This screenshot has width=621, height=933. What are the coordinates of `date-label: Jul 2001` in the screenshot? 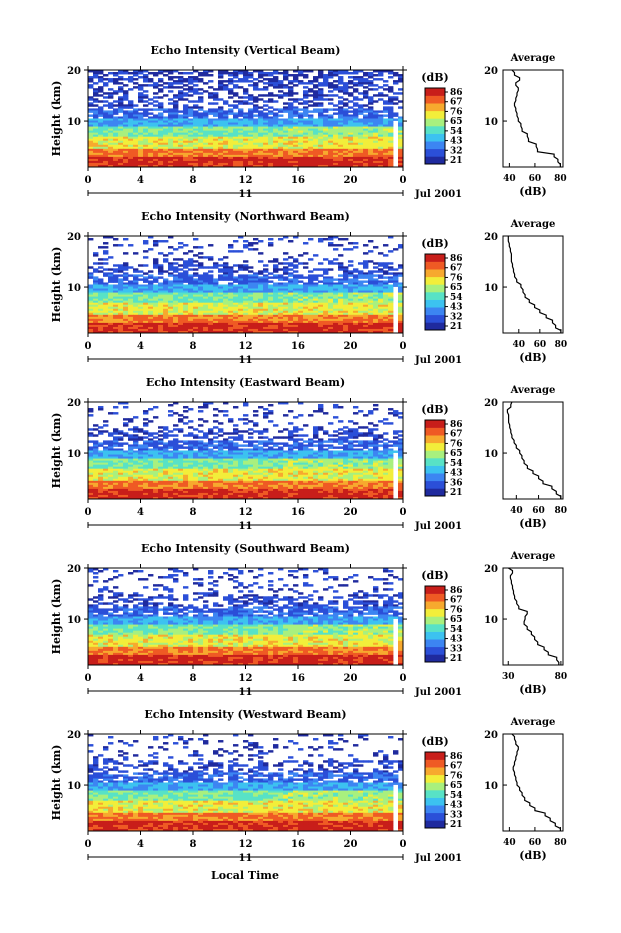 It's located at (438, 194).